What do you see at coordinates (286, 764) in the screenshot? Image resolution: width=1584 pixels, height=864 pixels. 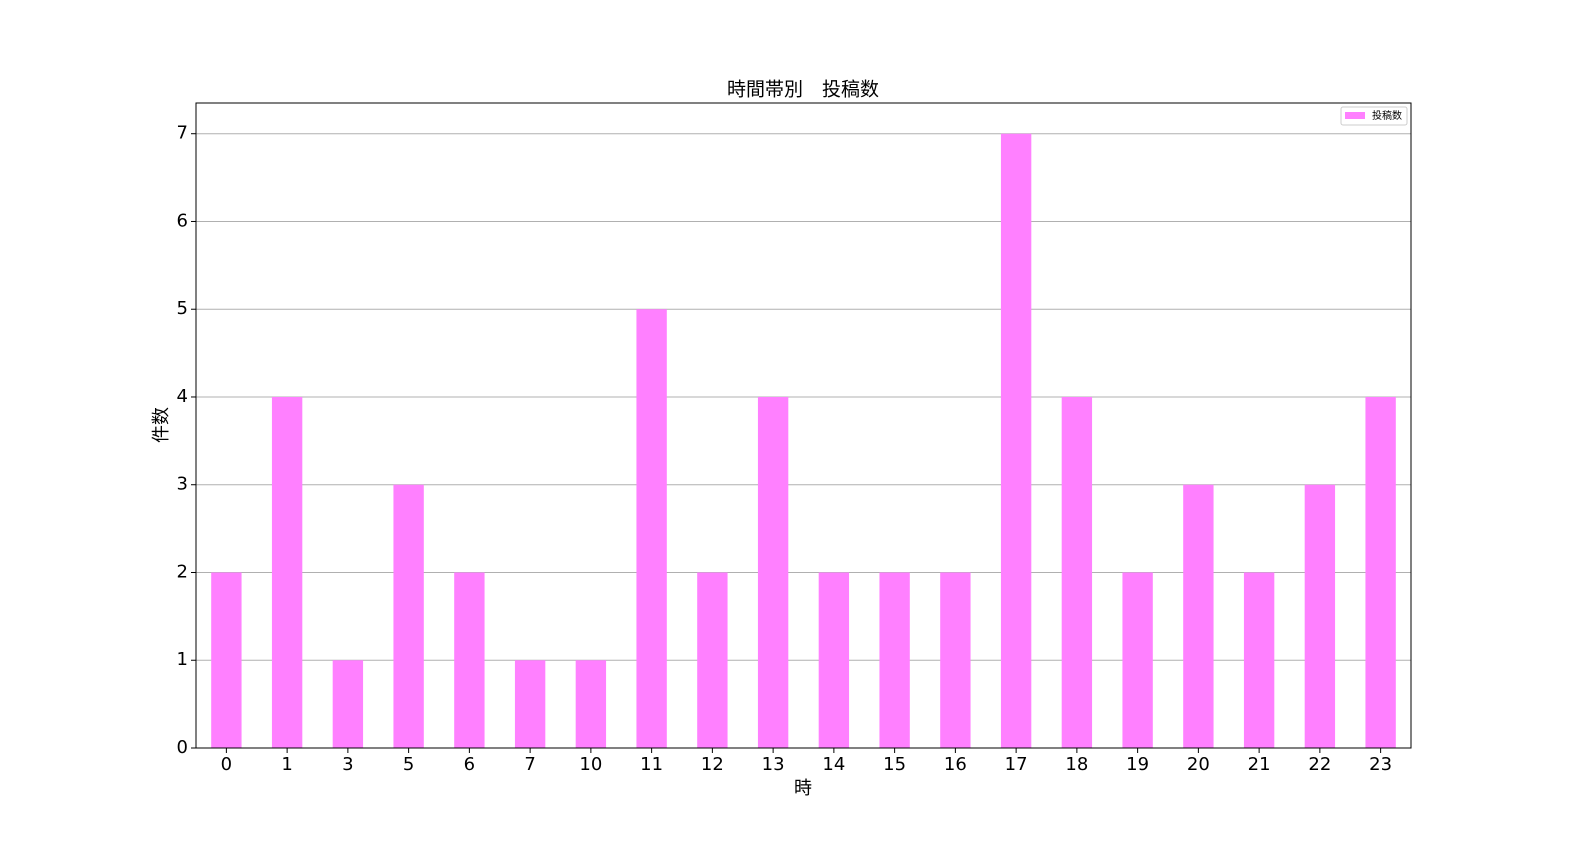 I see `x-tick-label: 1` at bounding box center [286, 764].